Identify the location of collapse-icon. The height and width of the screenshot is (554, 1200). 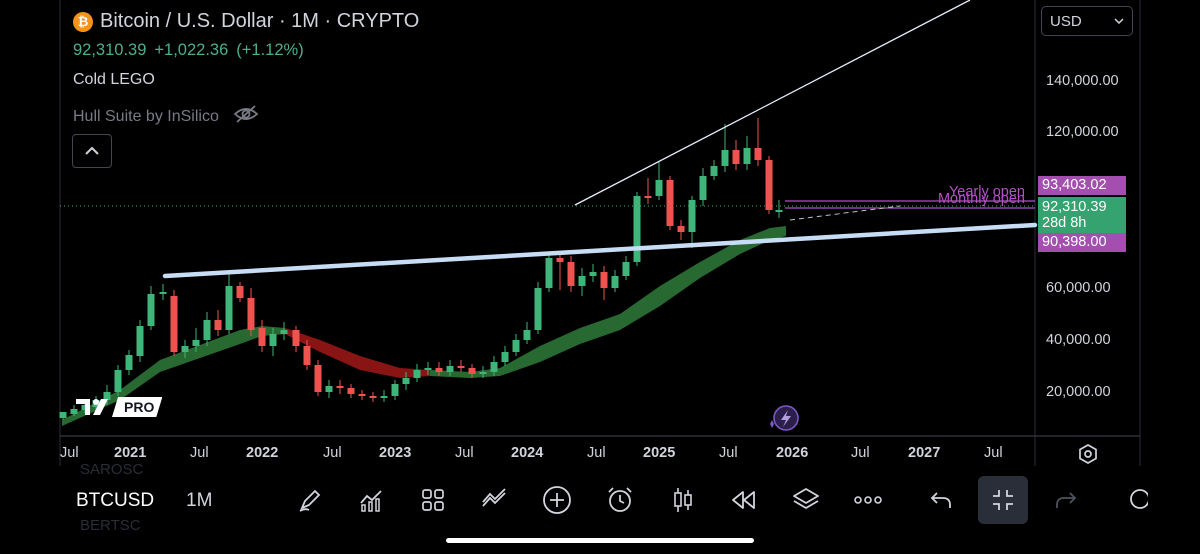
(1003, 500).